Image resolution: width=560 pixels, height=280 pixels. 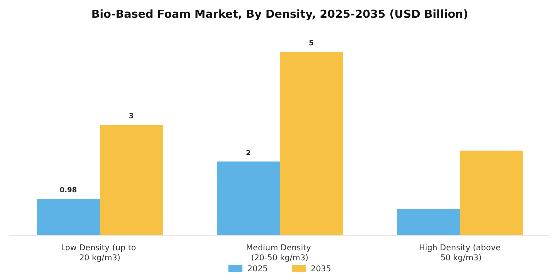 What do you see at coordinates (460, 253) in the screenshot?
I see `x-tick-label: High Density (above 50 kg/m3)` at bounding box center [460, 253].